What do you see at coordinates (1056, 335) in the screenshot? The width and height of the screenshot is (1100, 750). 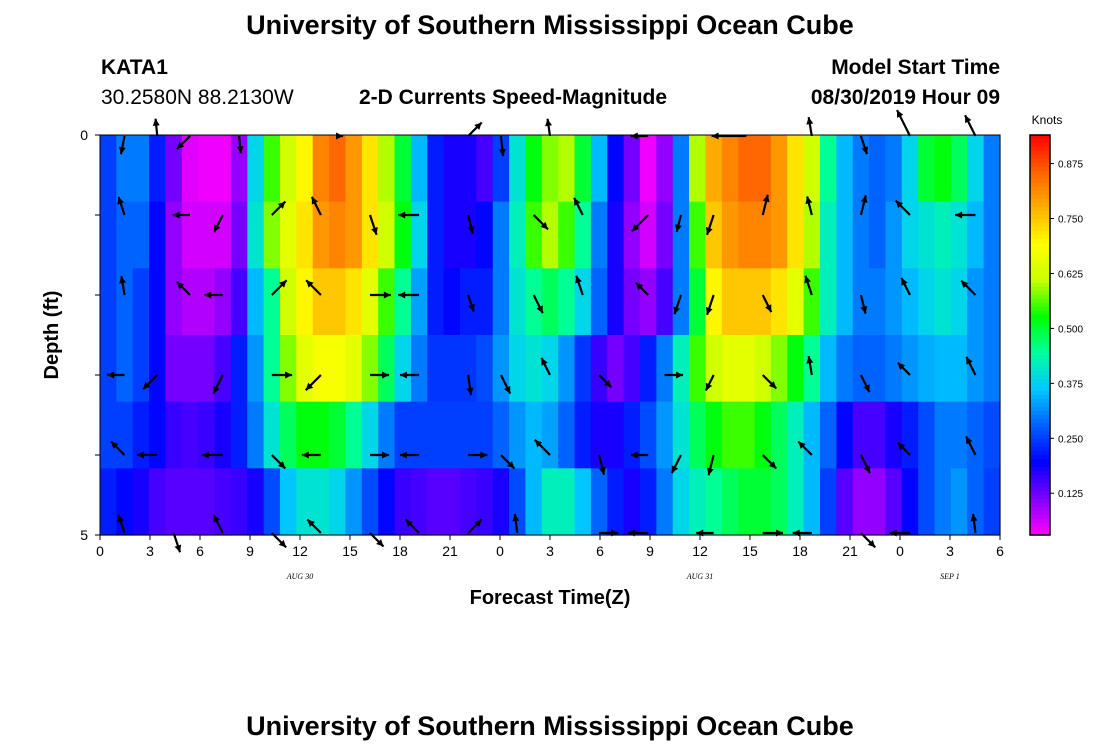 I see `colorbar: 0.125 0.250 0.375 0.500 0.625 0.750 0.875` at bounding box center [1056, 335].